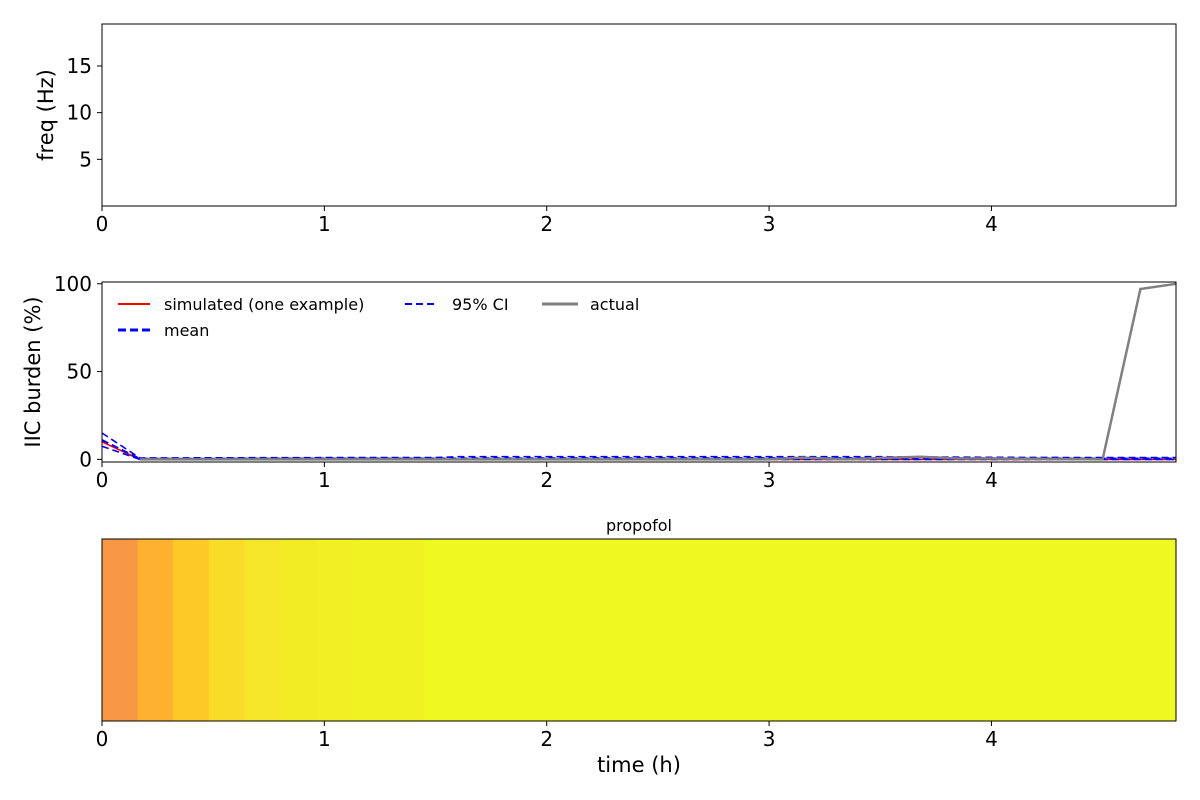  What do you see at coordinates (614, 304) in the screenshot?
I see `legend-label-actual: actual` at bounding box center [614, 304].